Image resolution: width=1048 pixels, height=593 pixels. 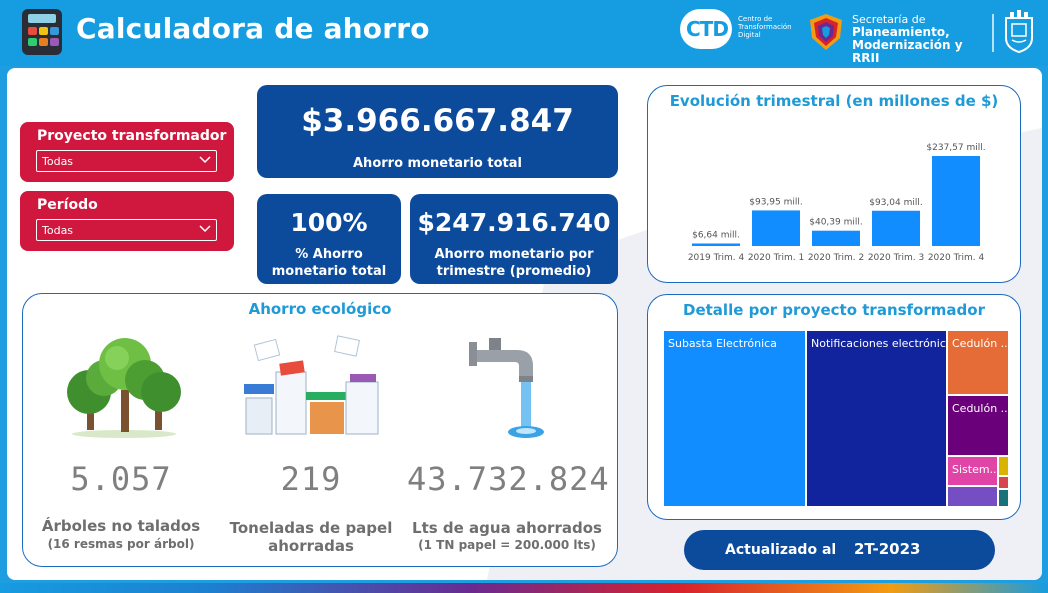 I want to click on filter-proyecto: Proyecto transformador Todas, so click(x=127, y=152).